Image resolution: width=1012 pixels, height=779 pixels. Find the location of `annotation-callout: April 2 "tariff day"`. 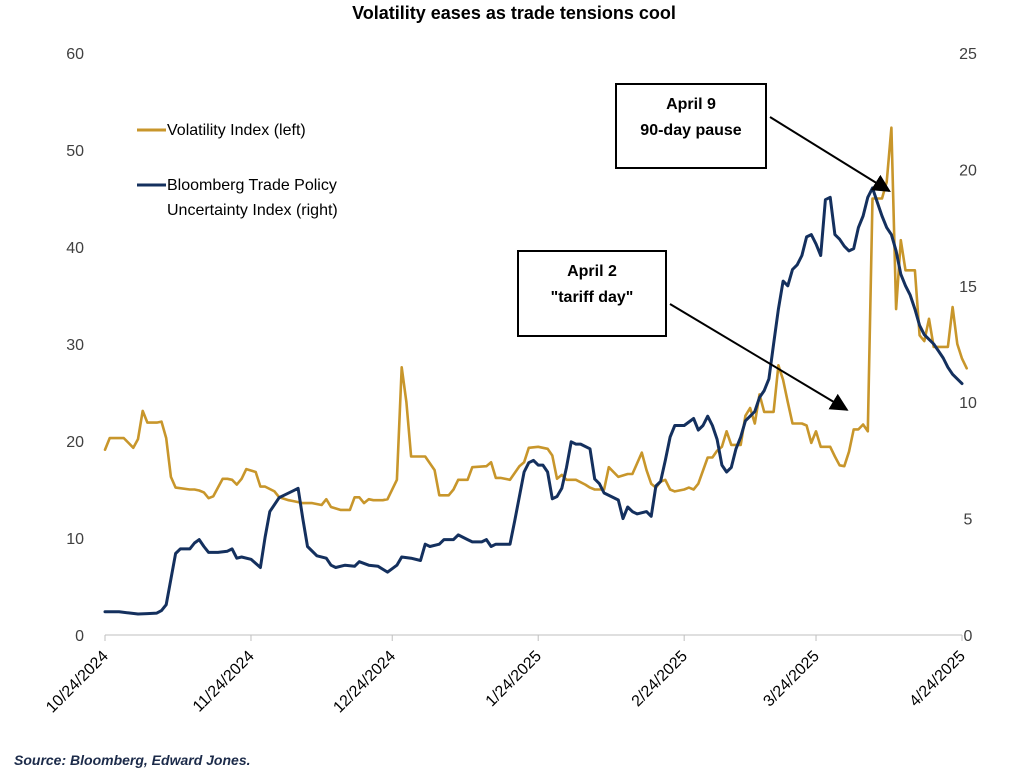

annotation-callout: April 2 "tariff day" is located at coordinates (683, 330).